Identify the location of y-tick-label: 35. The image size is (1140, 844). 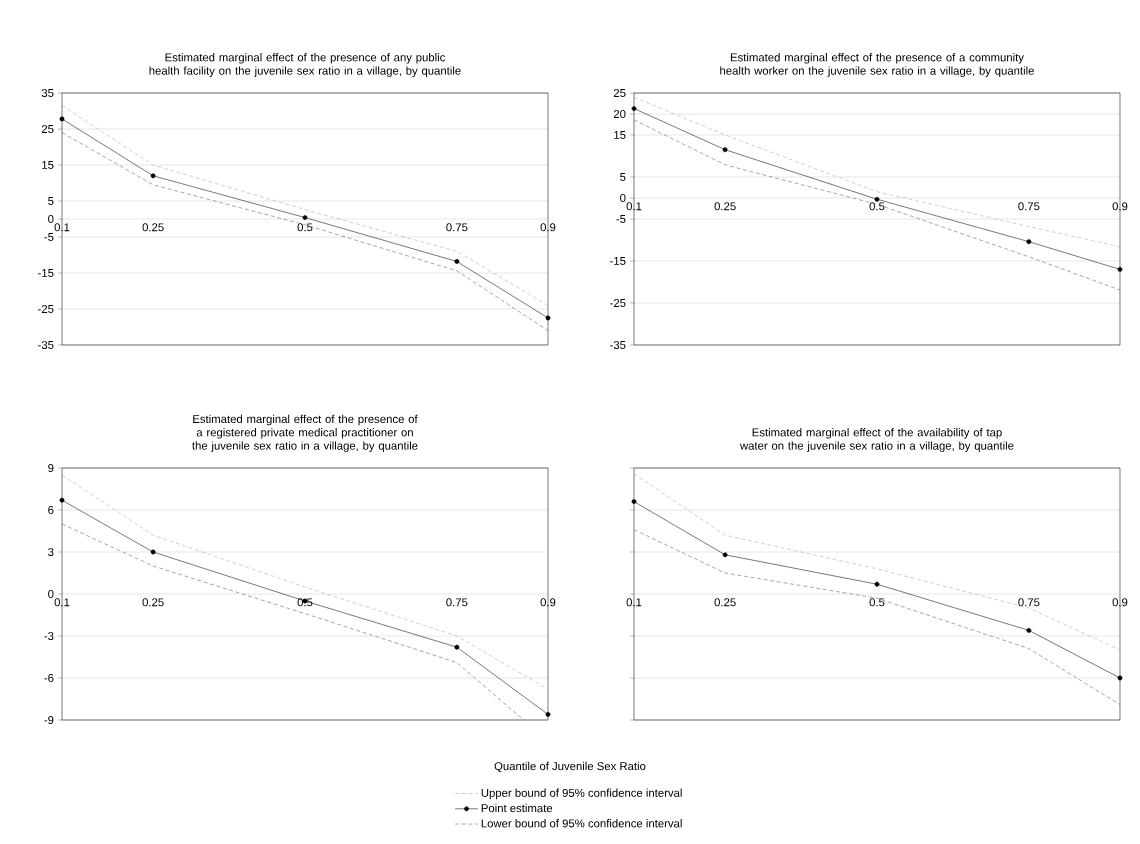
(47, 93).